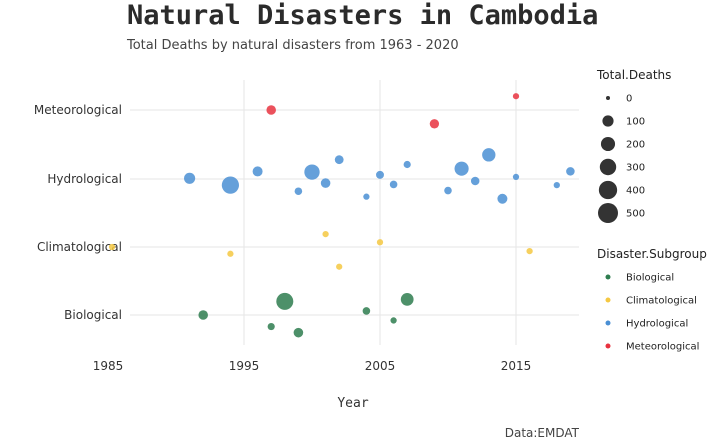  Describe the element at coordinates (380, 366) in the screenshot. I see `x-tick-2005: 2005` at that location.